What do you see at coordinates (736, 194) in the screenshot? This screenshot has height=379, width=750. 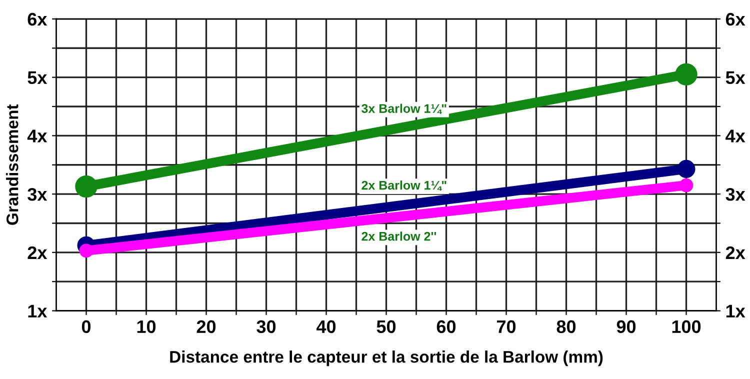 I see `y2-tick-label: 3x` at bounding box center [736, 194].